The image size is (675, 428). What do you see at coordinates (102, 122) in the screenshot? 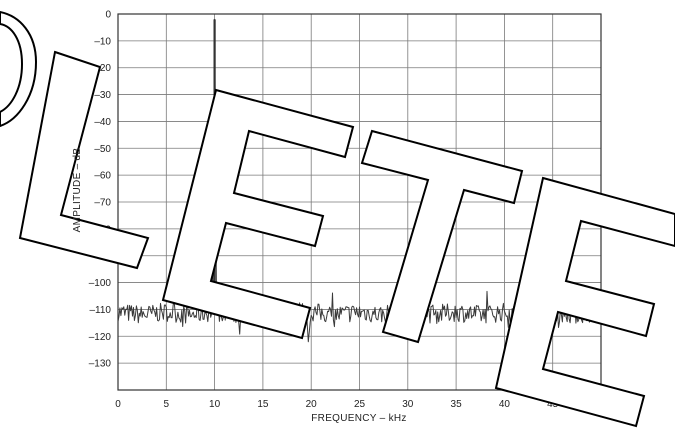
I see `y-tick-label: –40` at bounding box center [102, 122].